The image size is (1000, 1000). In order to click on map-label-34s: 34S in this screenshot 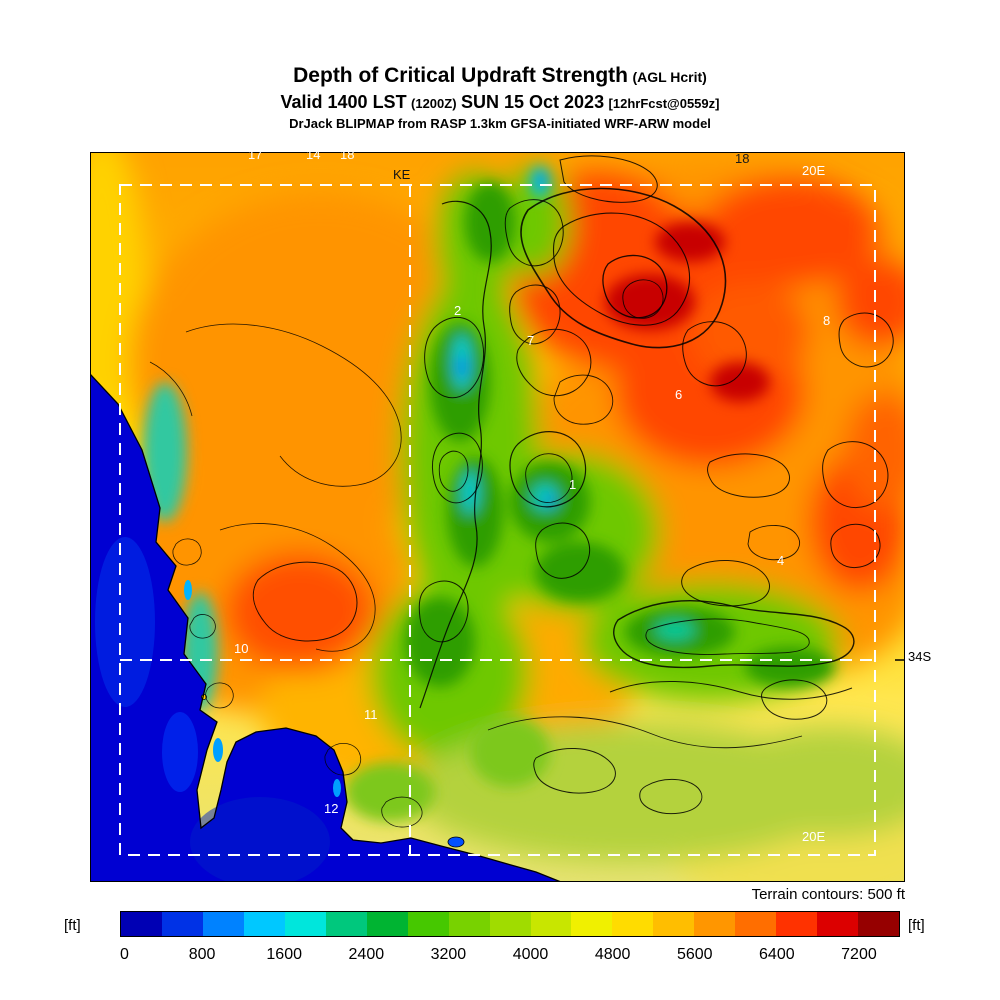, I will do `click(920, 656)`.